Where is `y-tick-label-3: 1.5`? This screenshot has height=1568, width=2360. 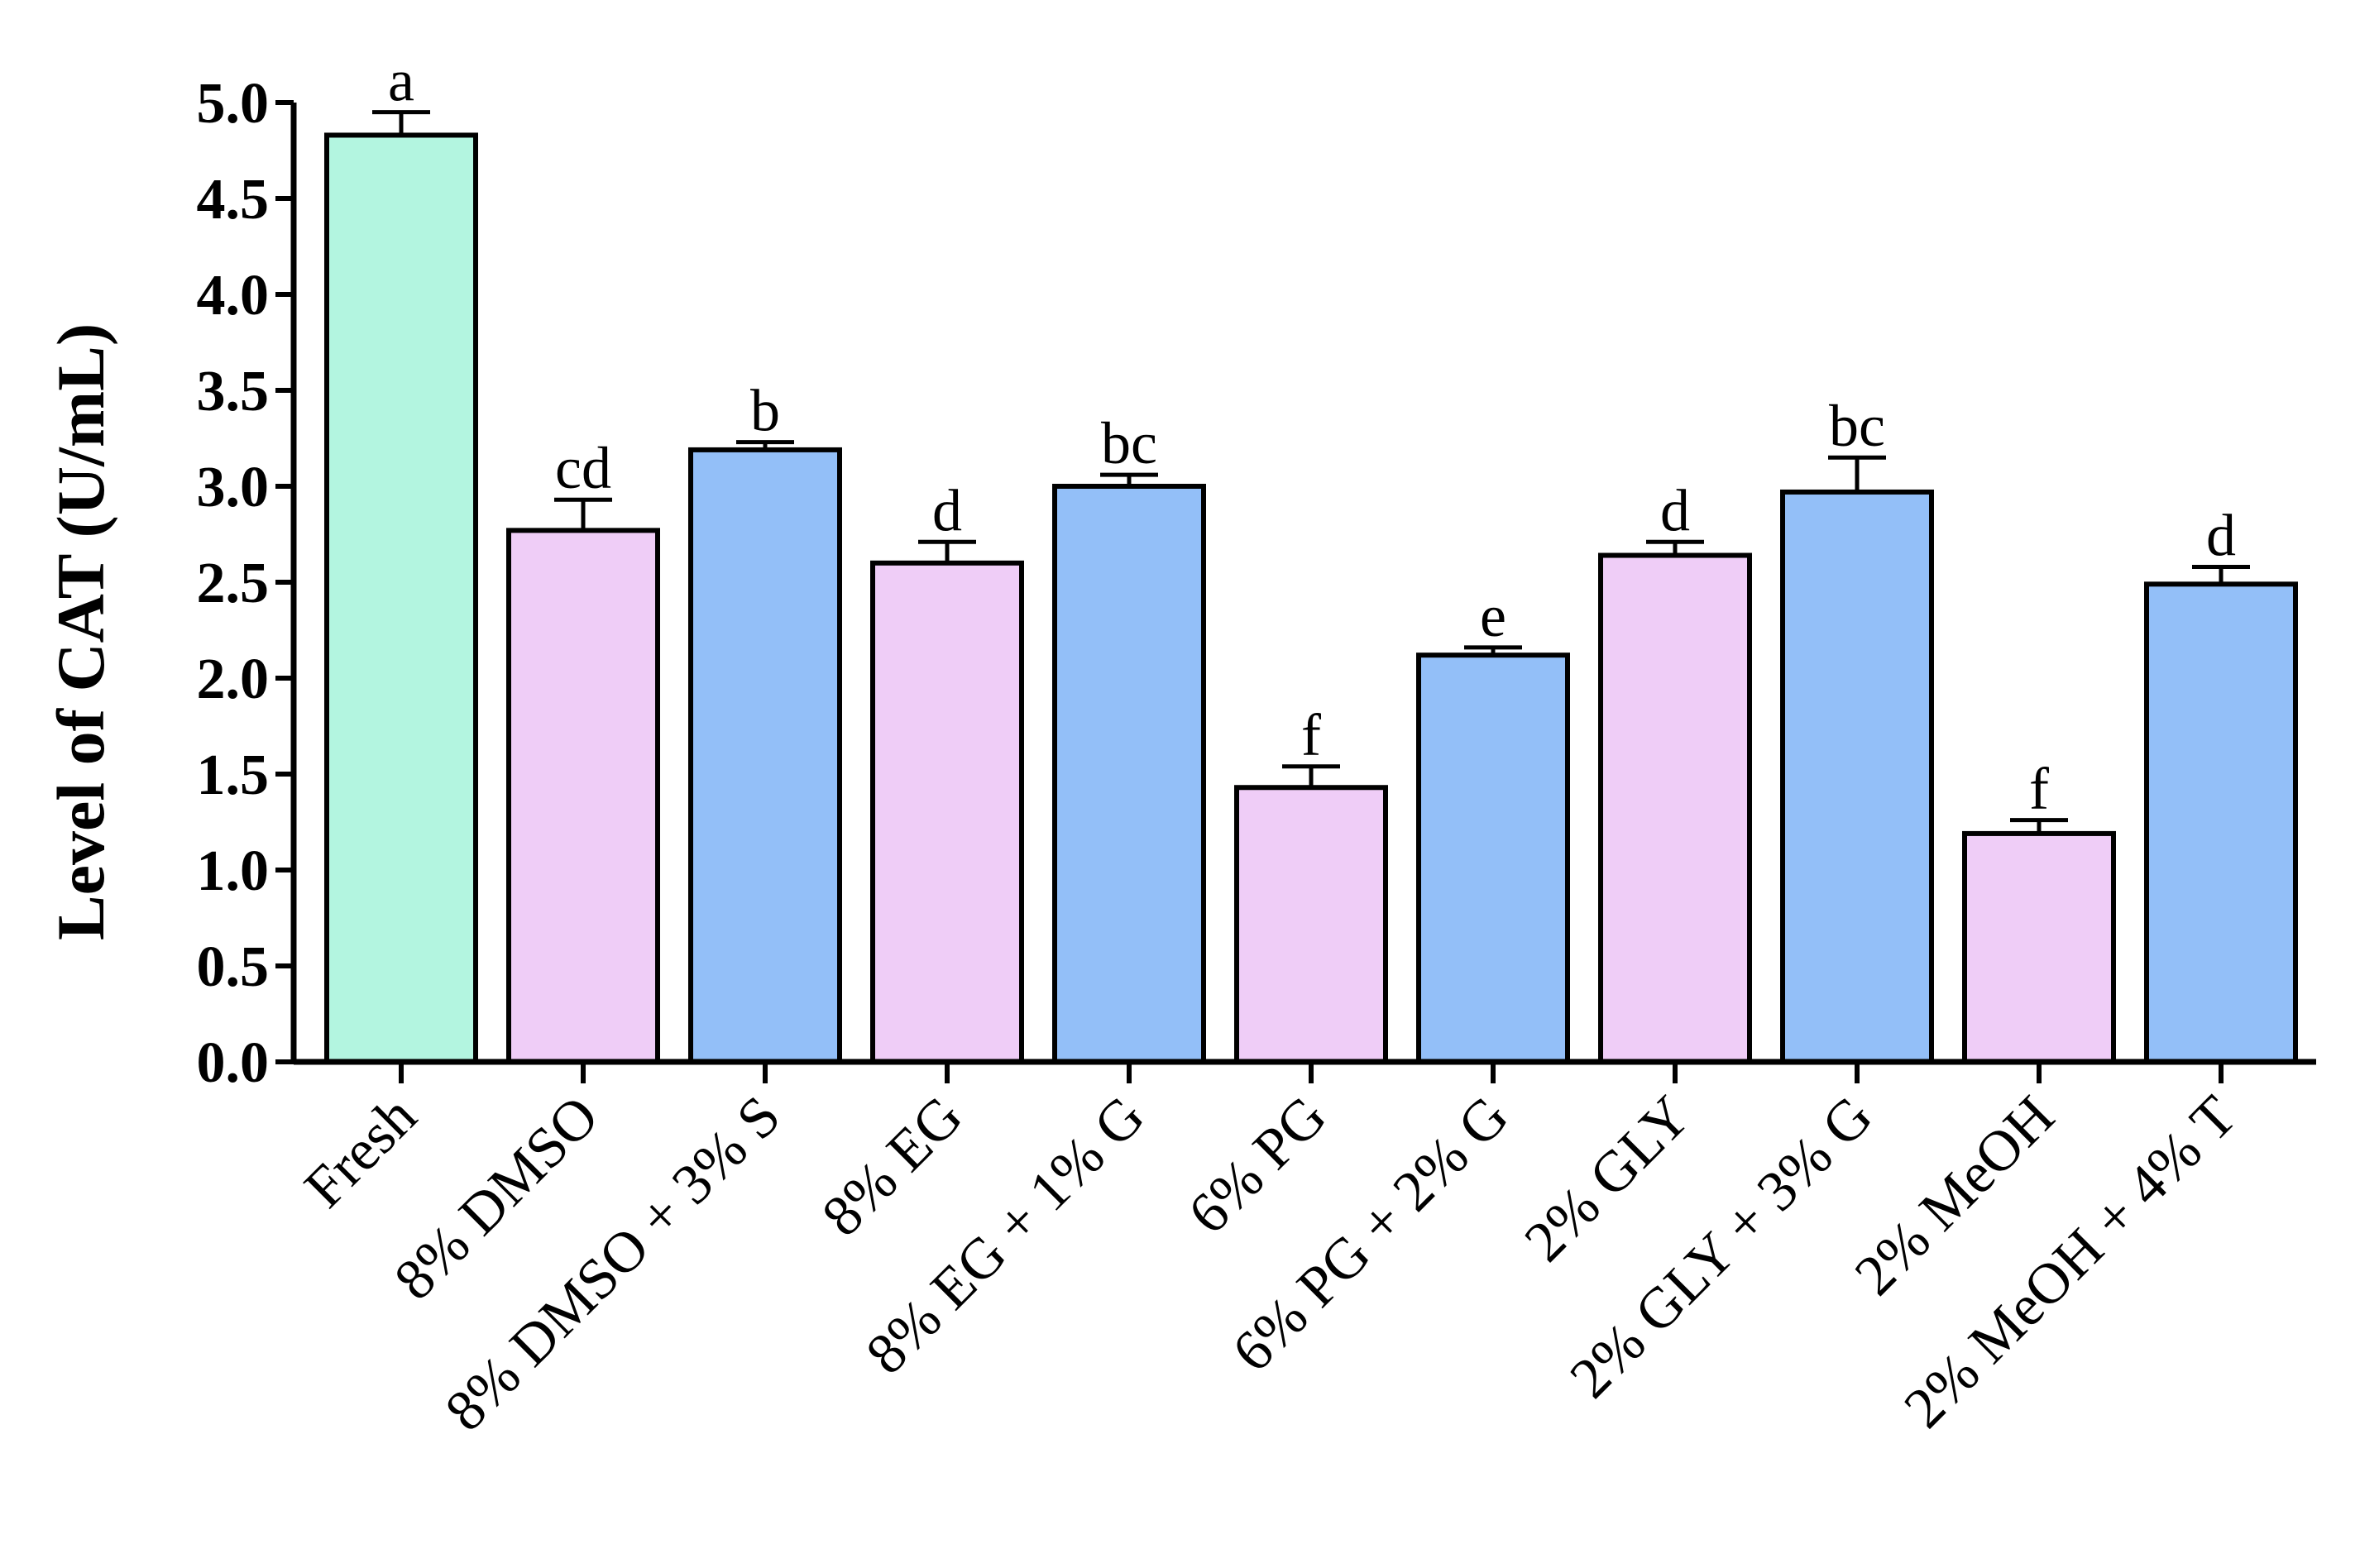
y-tick-label-3: 1.5 is located at coordinates (234, 775).